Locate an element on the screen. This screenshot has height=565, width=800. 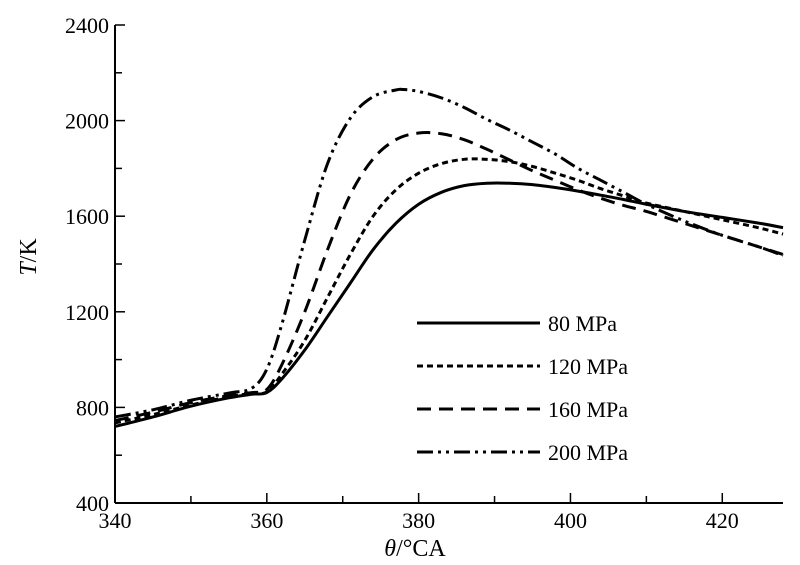
y-tick-label: 1200 is located at coordinates (87, 312).